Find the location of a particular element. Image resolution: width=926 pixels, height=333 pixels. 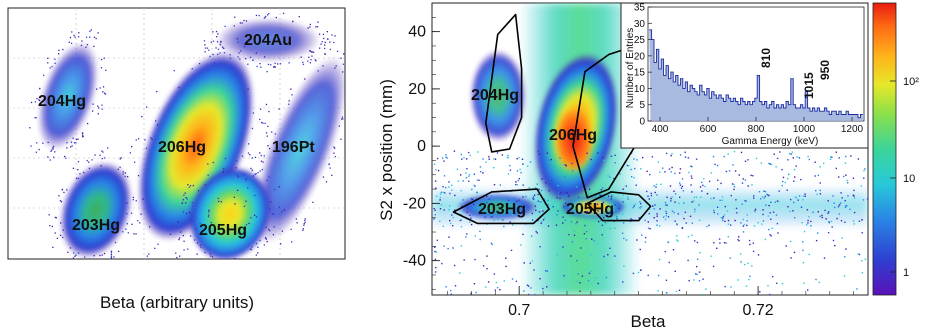

island-196Pt is located at coordinates (299, 150).